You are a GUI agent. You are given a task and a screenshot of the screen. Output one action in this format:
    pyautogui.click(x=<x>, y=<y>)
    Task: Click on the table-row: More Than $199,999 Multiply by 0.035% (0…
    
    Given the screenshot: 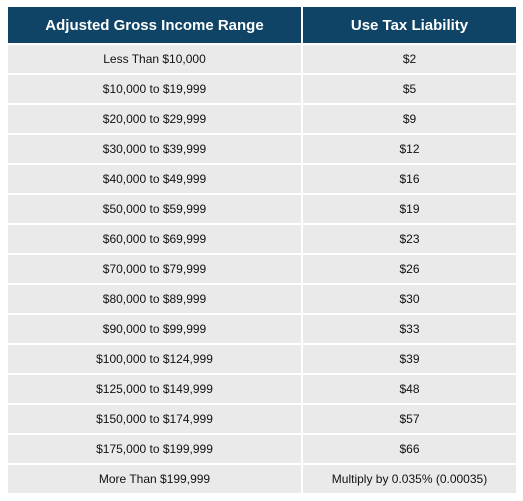 What is the action you would take?
    pyautogui.click(x=262, y=478)
    